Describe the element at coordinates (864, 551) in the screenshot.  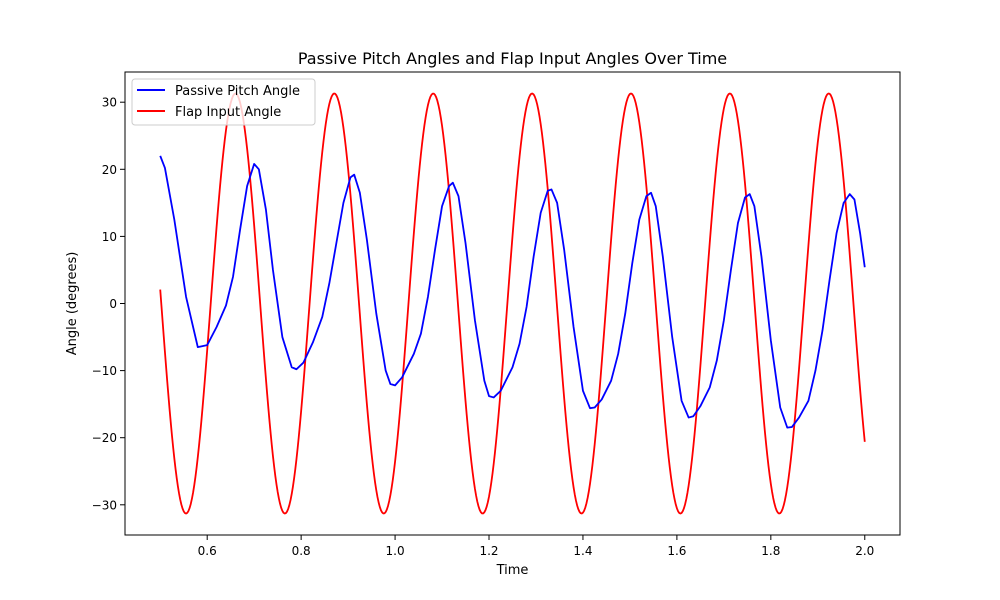
I see `x-tick-label: 2.0` at that location.